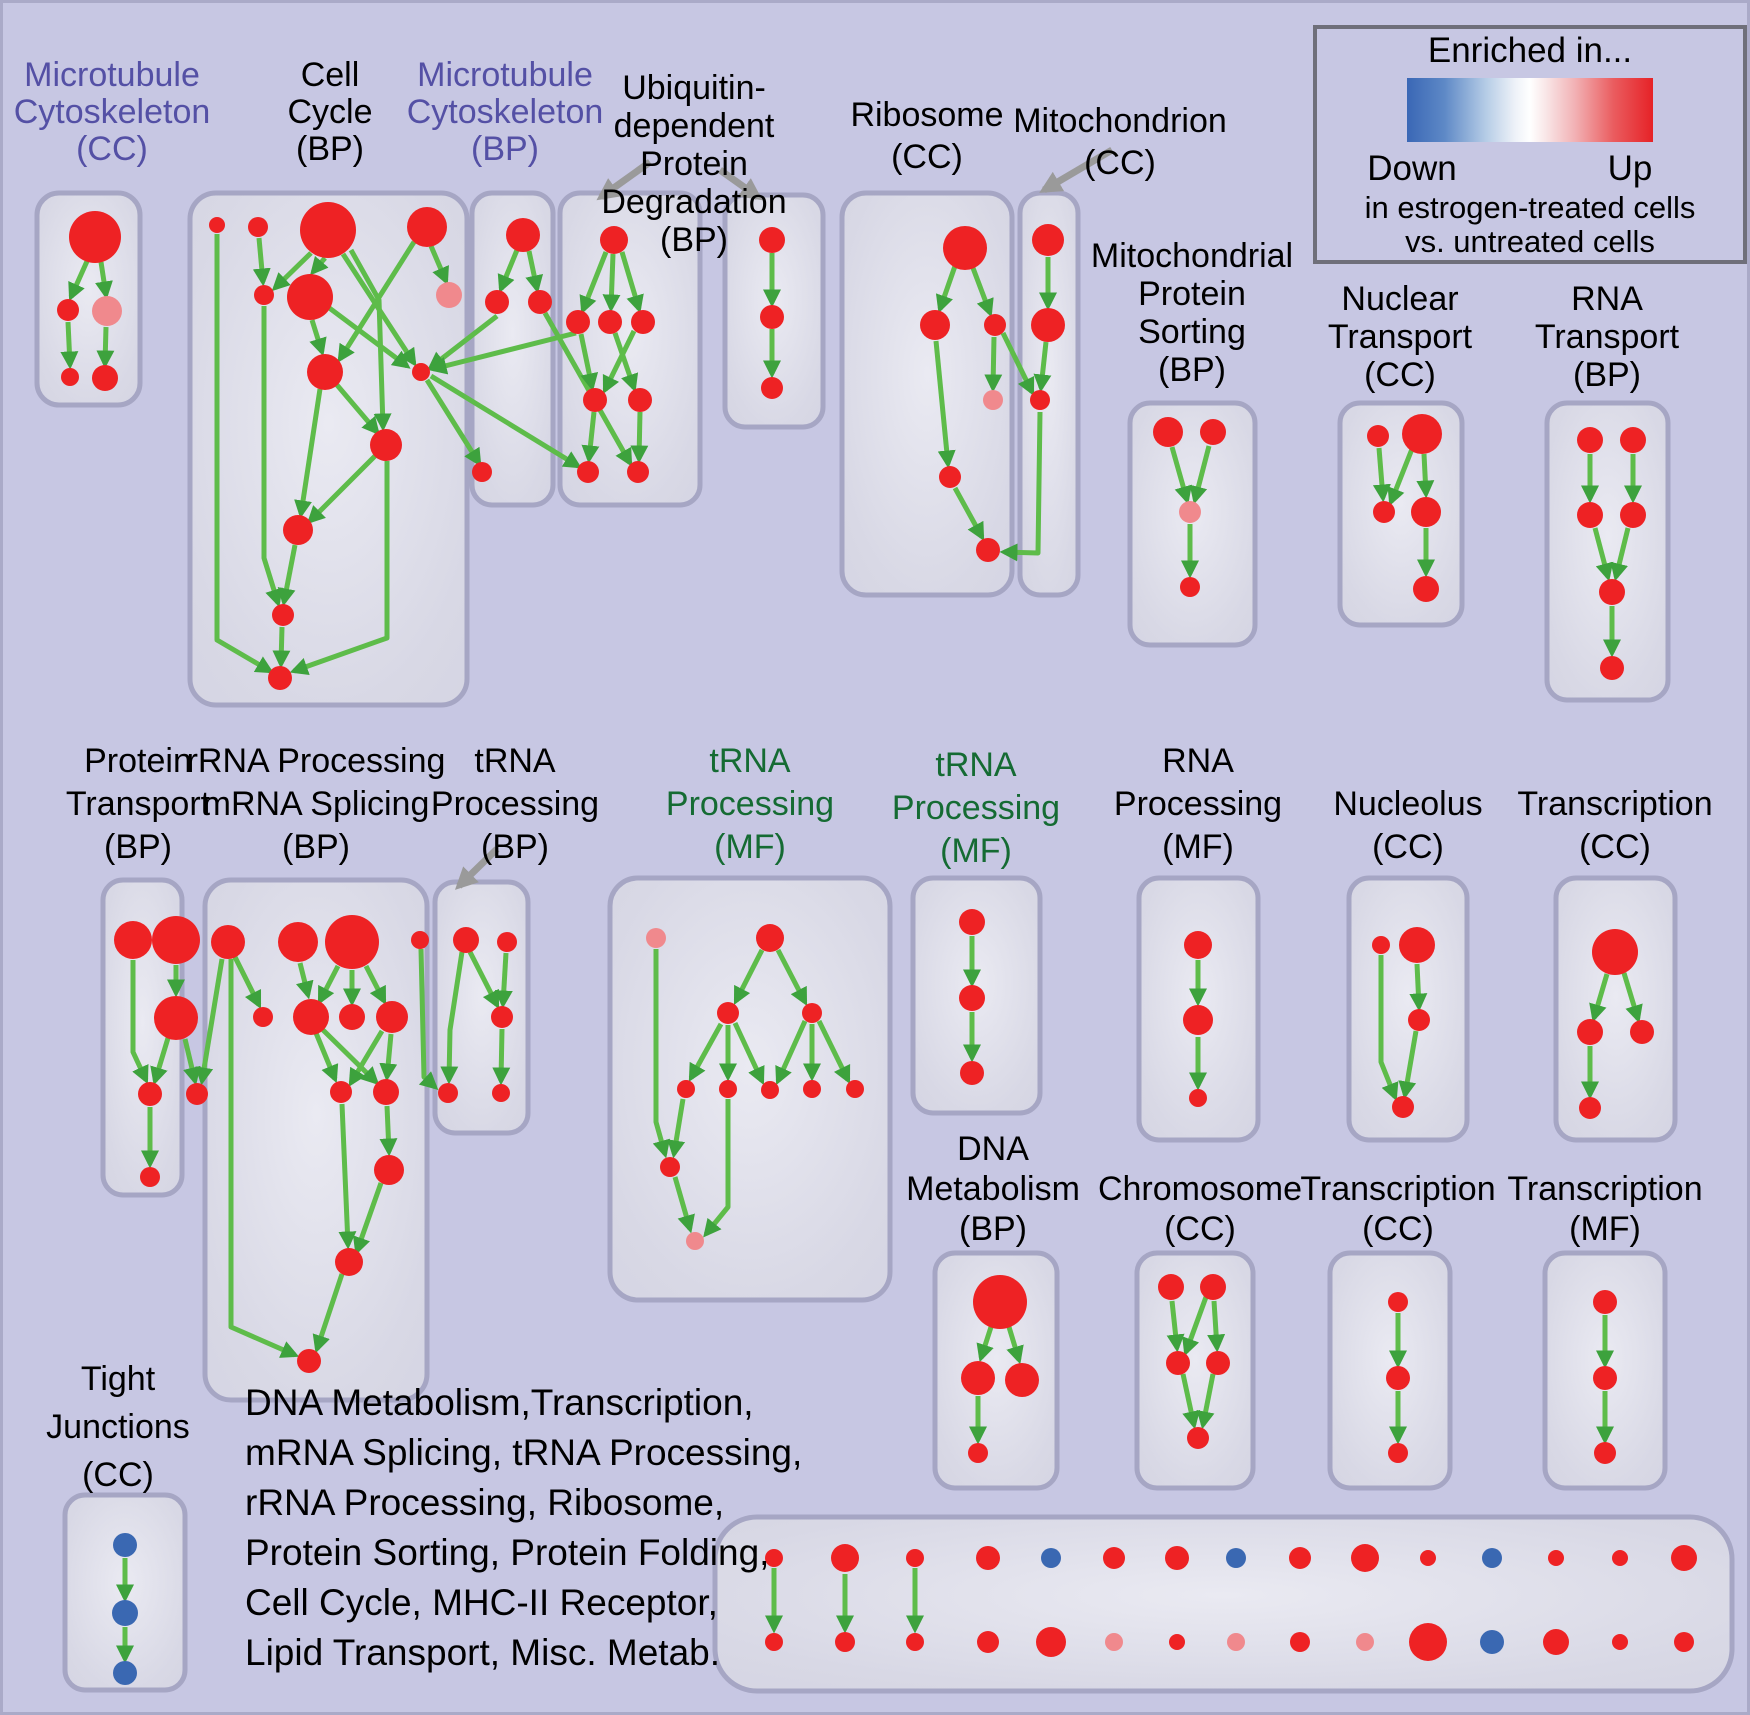  I want to click on group-label-mitochondrion-cc: Mitochondrion (CC), so click(1120, 142).